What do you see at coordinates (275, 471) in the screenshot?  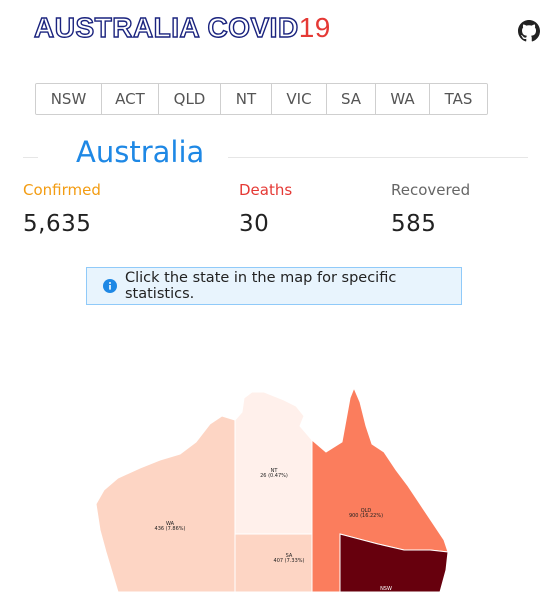 I see `map-label-nt: NT` at bounding box center [275, 471].